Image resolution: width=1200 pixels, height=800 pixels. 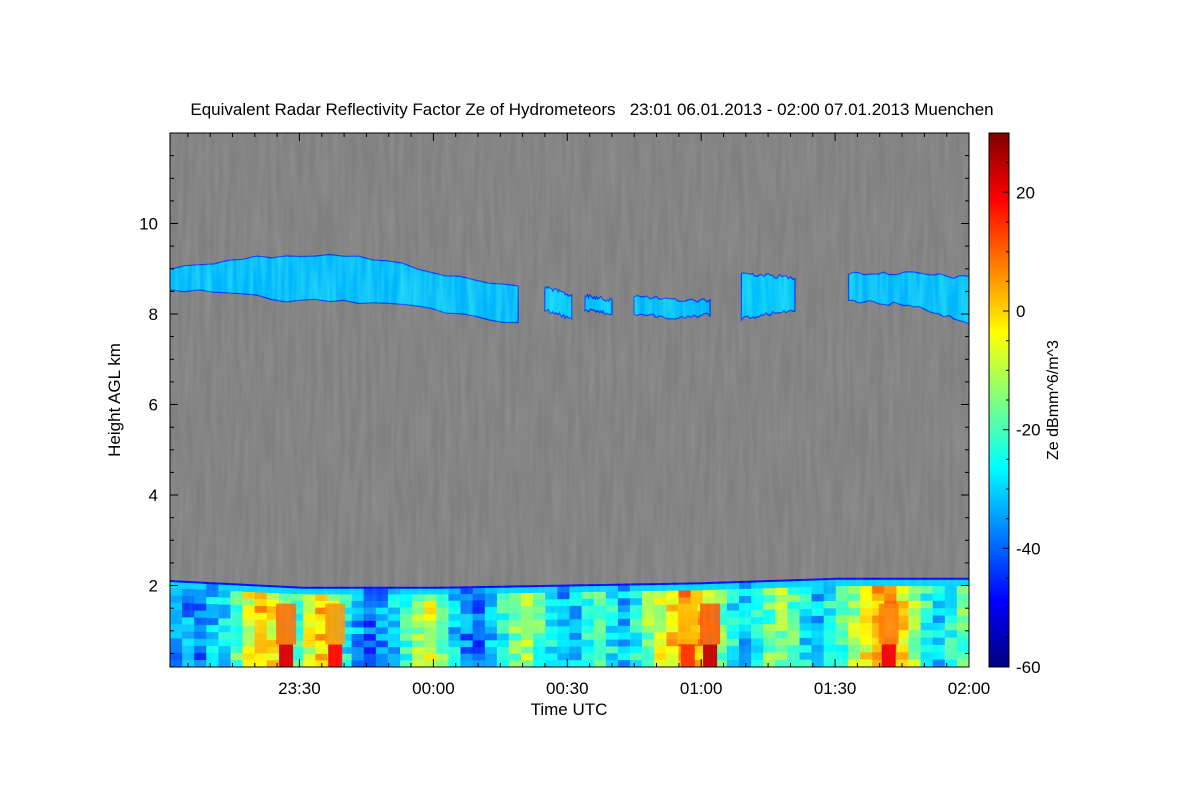 What do you see at coordinates (1028, 667) in the screenshot?
I see `colorbar-tick-label: -60` at bounding box center [1028, 667].